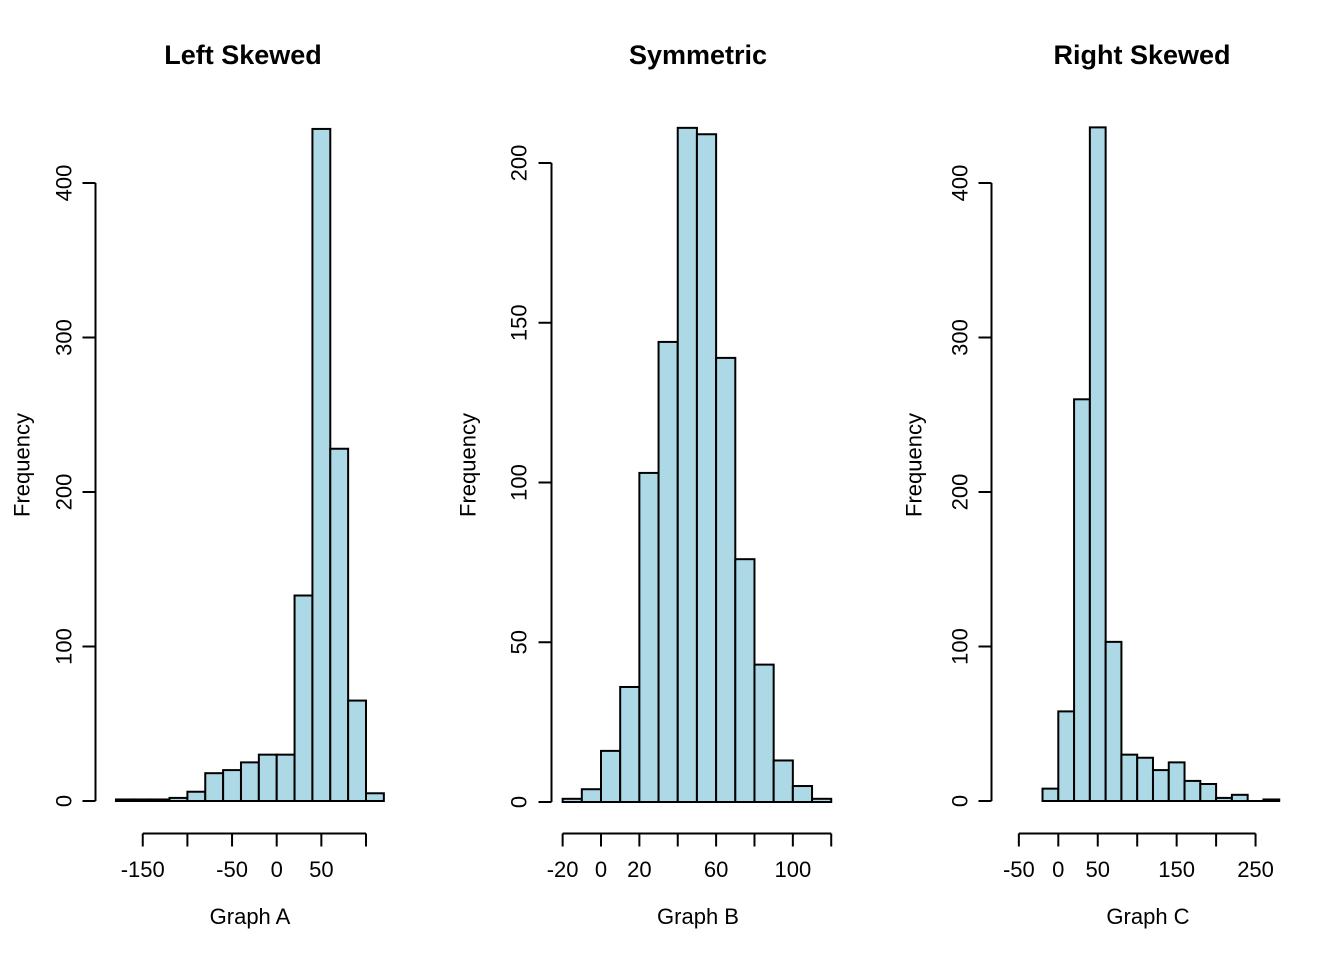  Describe the element at coordinates (250, 916) in the screenshot. I see `x-axis-title: Graph A` at that location.